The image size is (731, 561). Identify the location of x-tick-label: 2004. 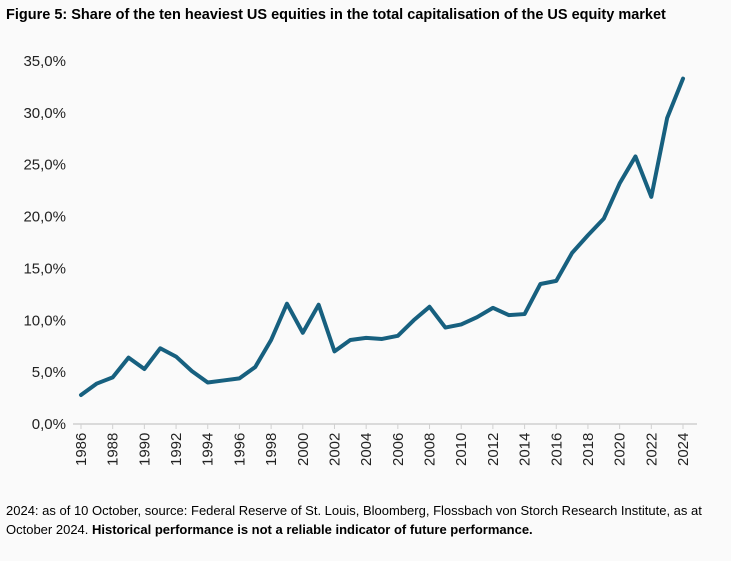
(366, 449).